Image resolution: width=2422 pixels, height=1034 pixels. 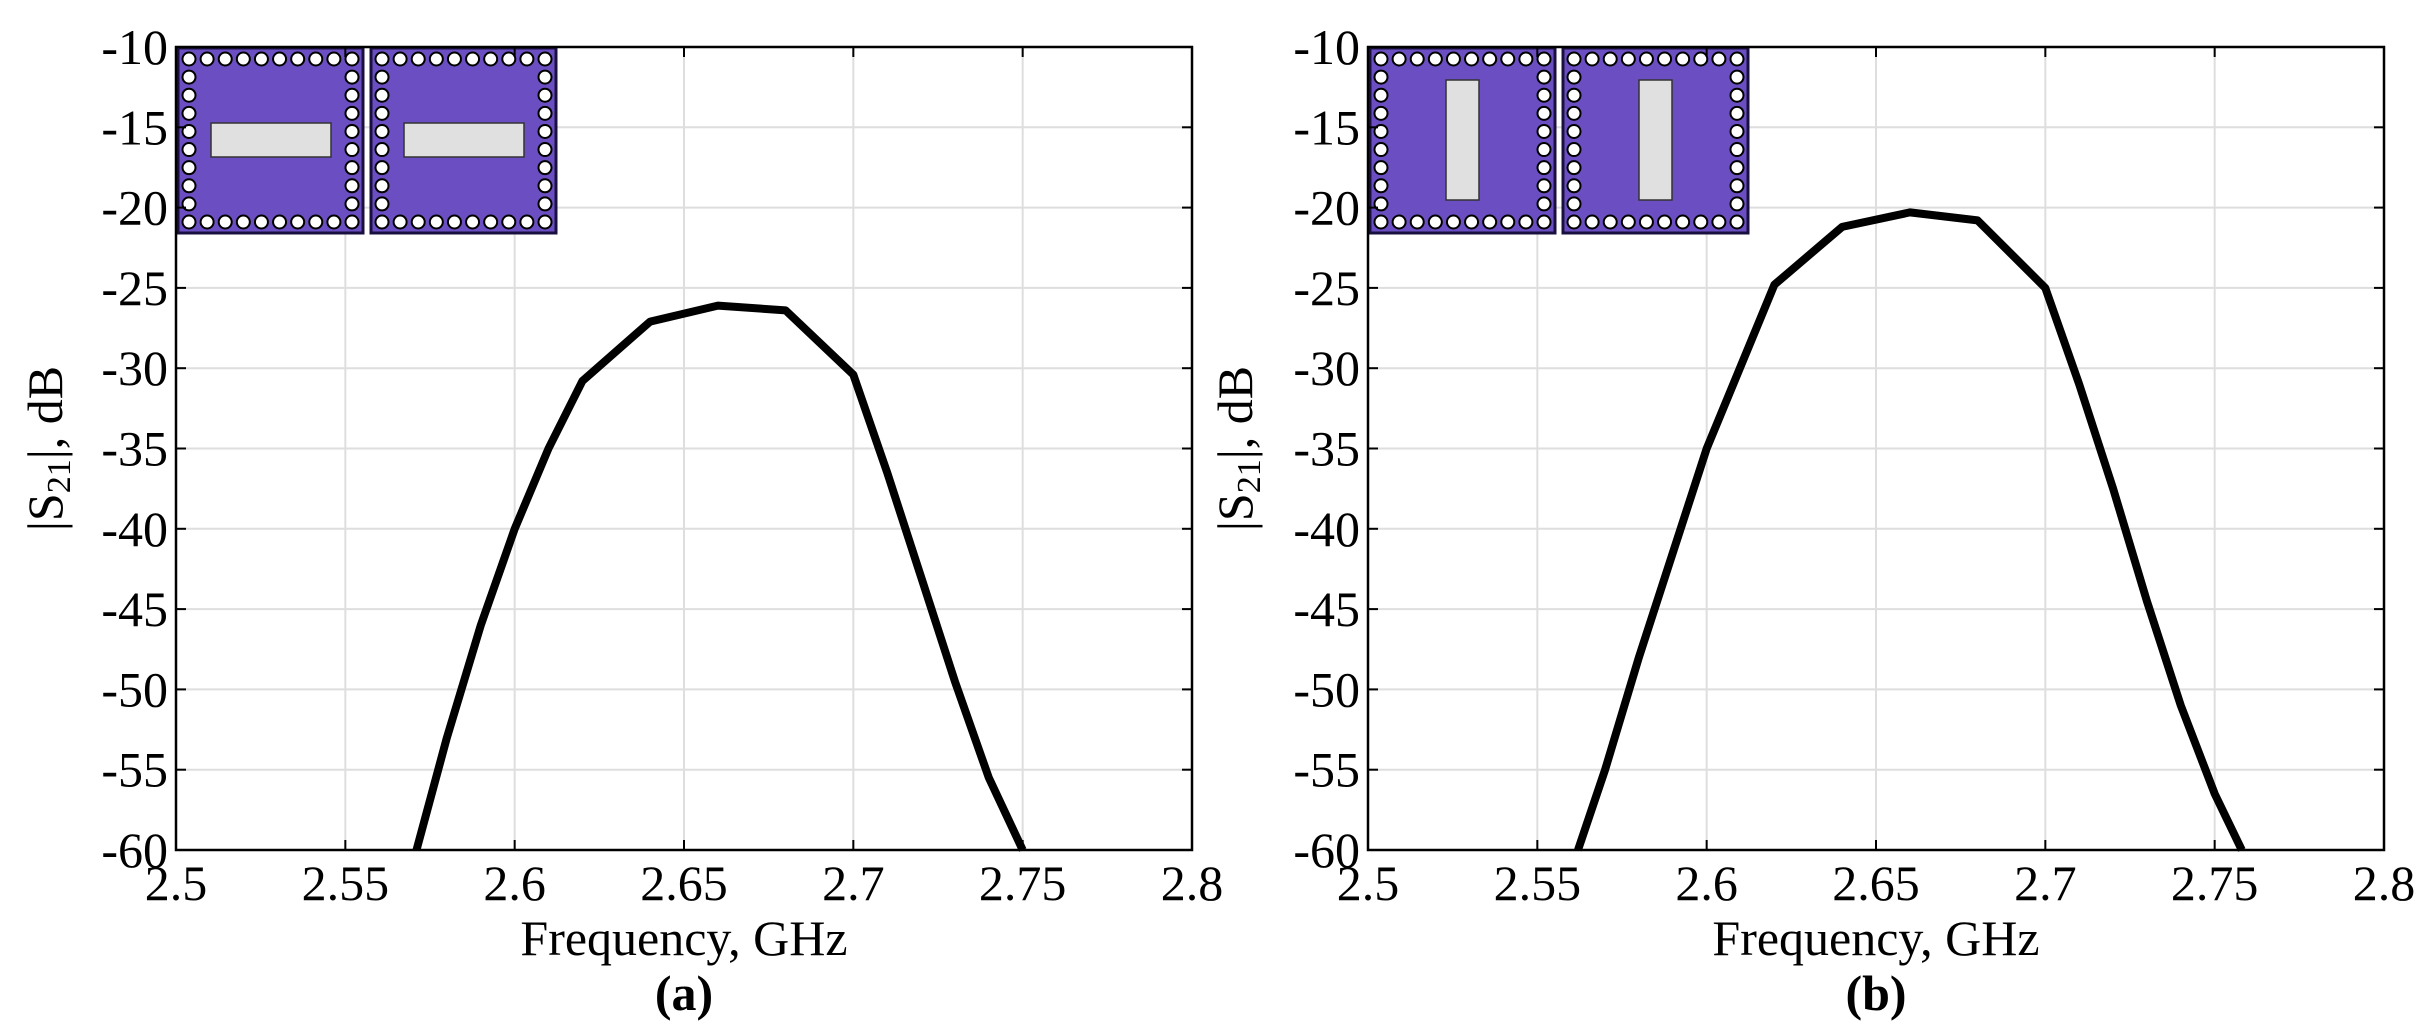 I want to click on slot, so click(x=1655, y=140).